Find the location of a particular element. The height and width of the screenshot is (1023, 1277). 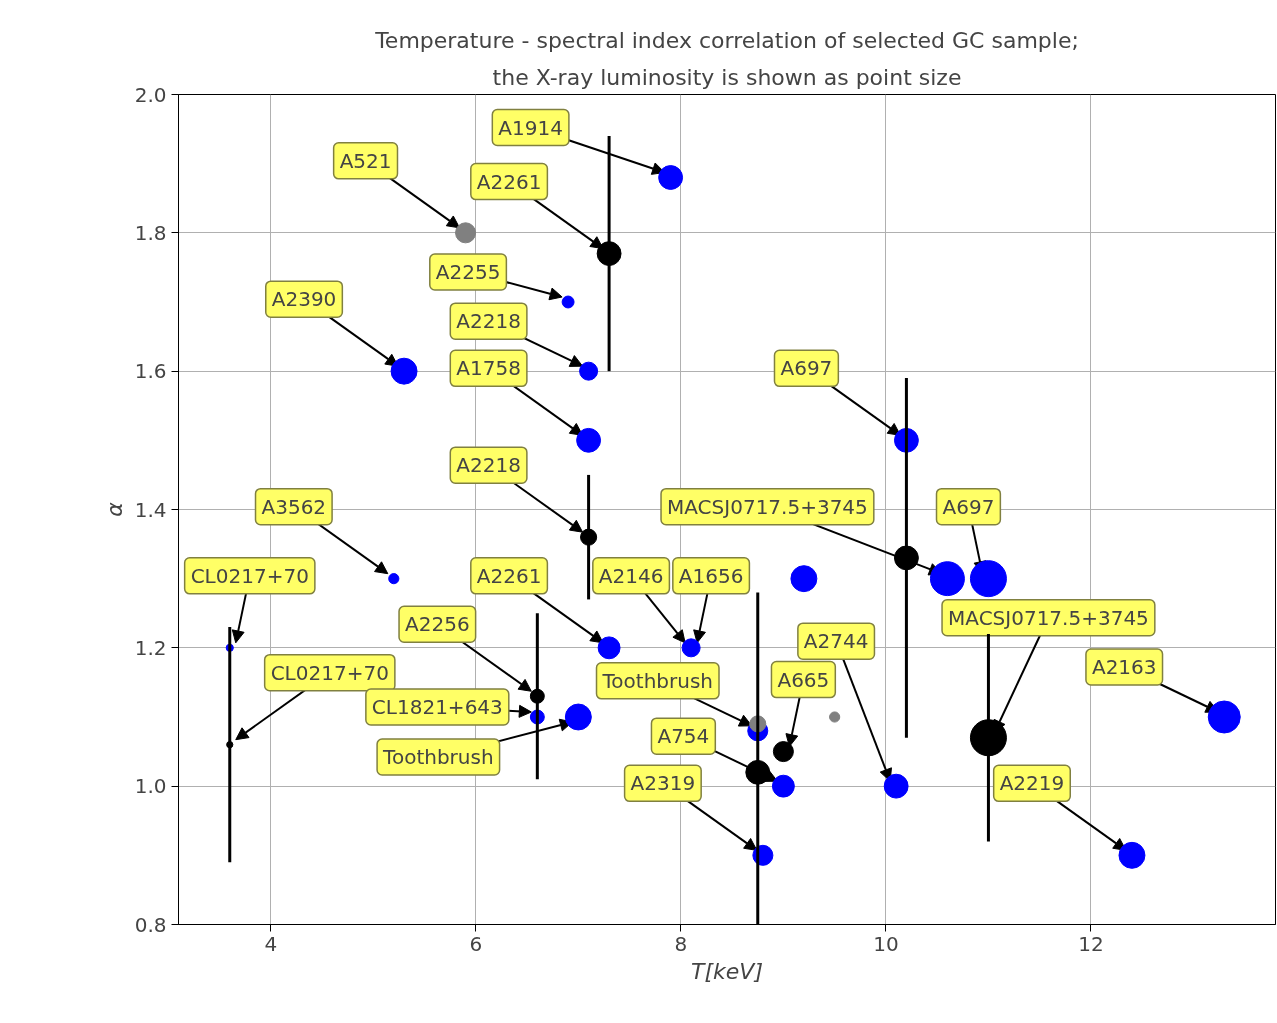

annotation: A2256 is located at coordinates (437, 624).